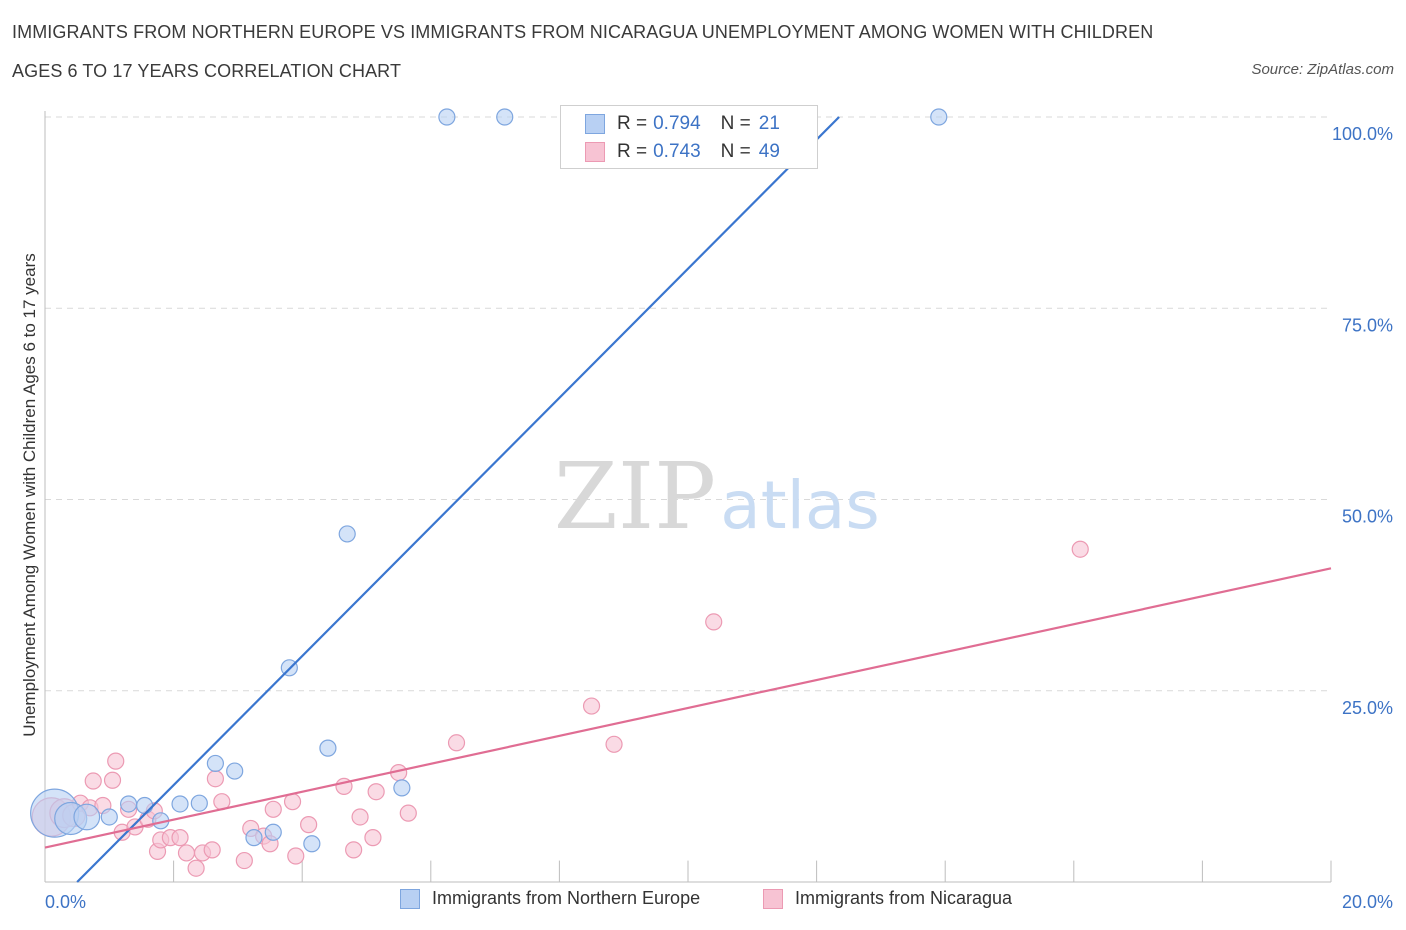  I want to click on legend-swatch-pink, so click(595, 152).